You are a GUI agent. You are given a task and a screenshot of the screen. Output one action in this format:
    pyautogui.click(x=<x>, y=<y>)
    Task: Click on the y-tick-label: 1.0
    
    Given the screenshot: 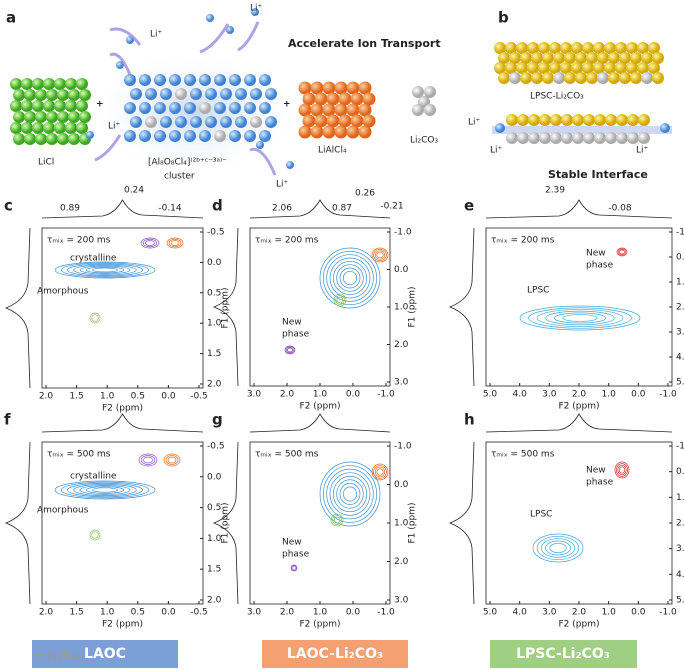 What is the action you would take?
    pyautogui.click(x=214, y=324)
    